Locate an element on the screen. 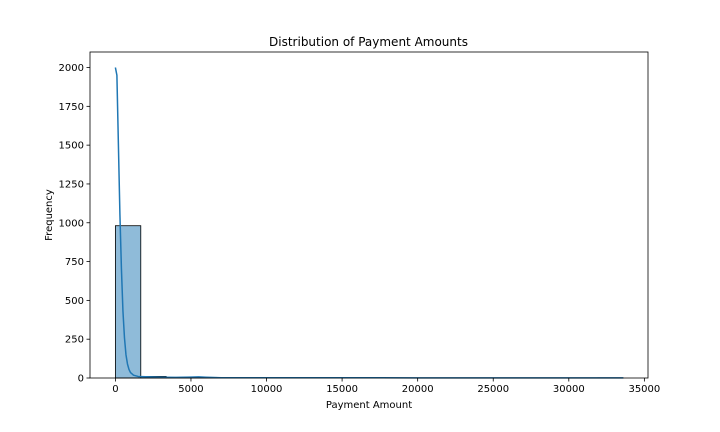  x-axis-label: Payment Amount is located at coordinates (369, 405).